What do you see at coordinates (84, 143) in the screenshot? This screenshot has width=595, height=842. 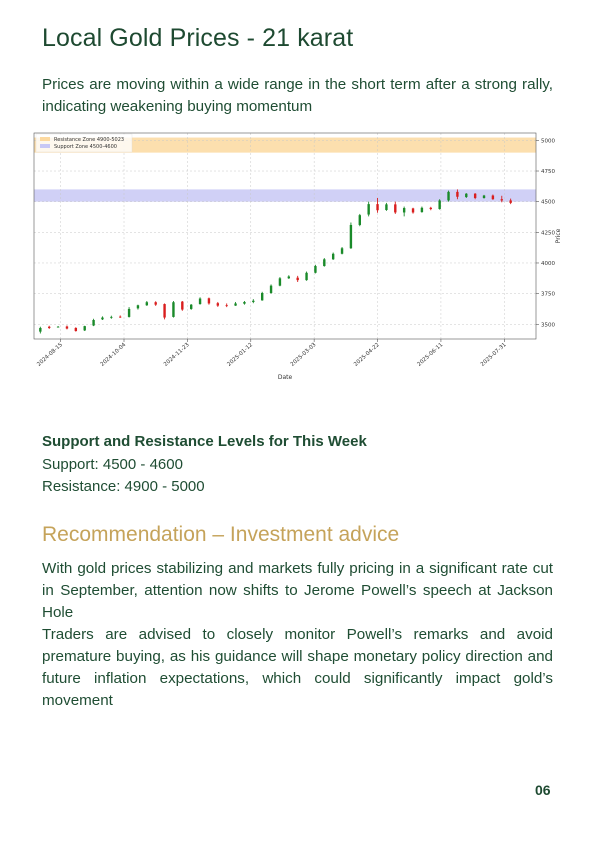 I see `legend-box` at bounding box center [84, 143].